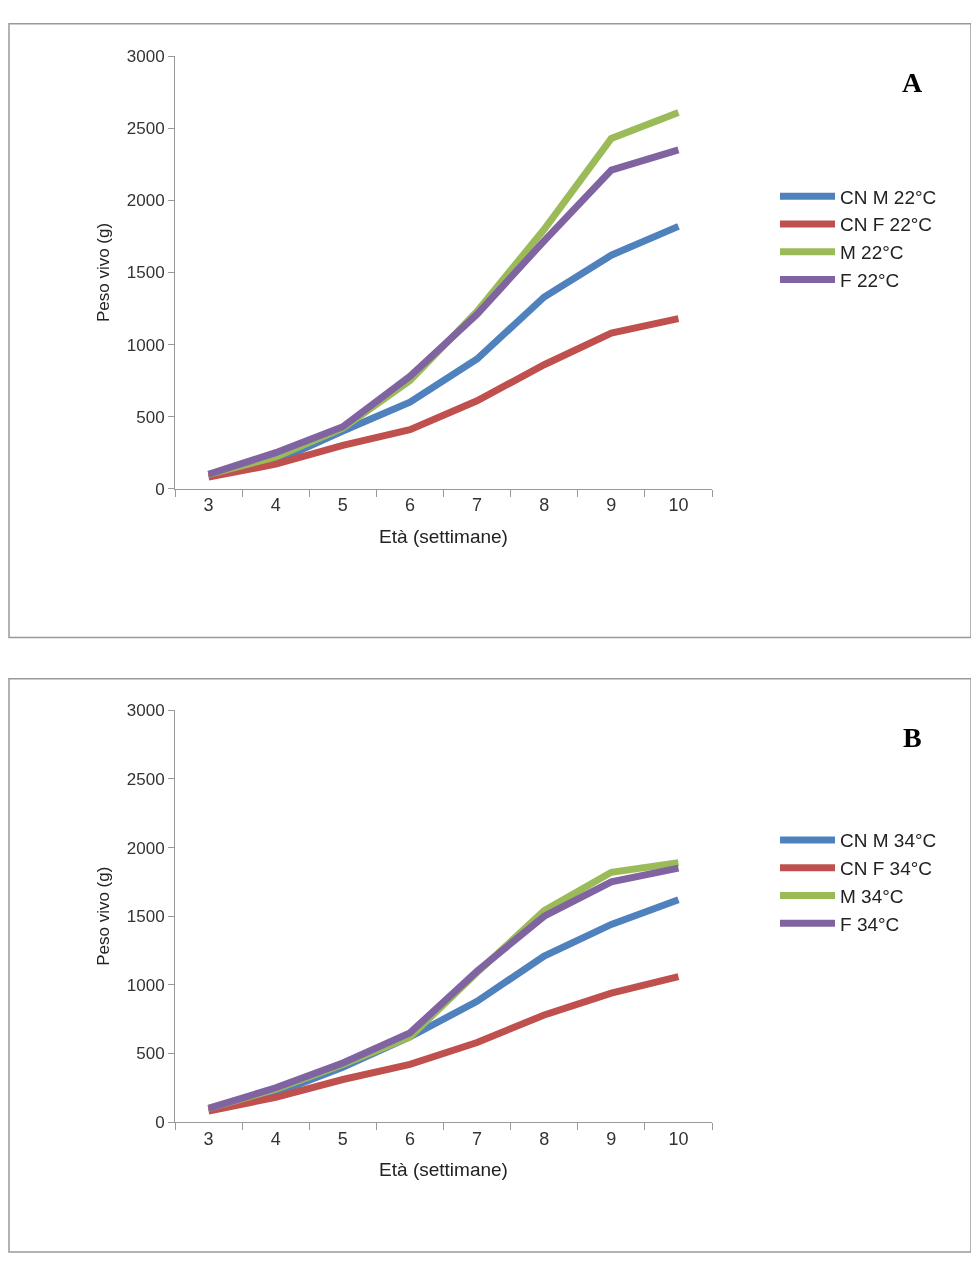  What do you see at coordinates (888, 841) in the screenshot?
I see `legend-label: CN M 34°C` at bounding box center [888, 841].